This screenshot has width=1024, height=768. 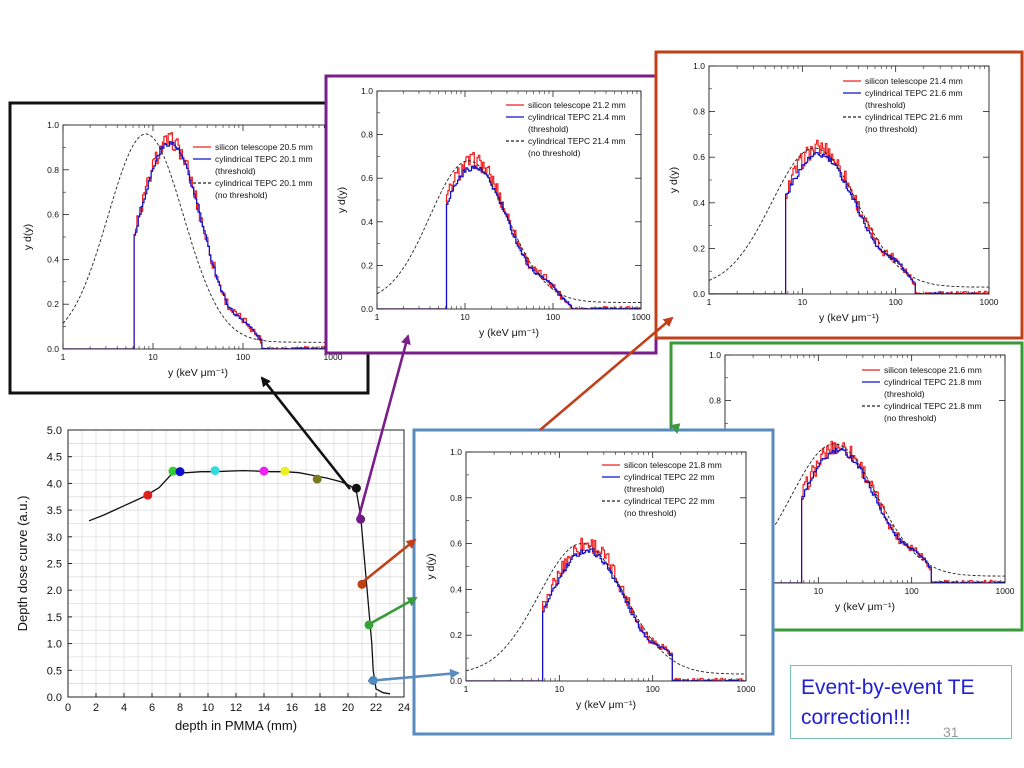 I want to click on panel-plot-frame, so click(x=849, y=180).